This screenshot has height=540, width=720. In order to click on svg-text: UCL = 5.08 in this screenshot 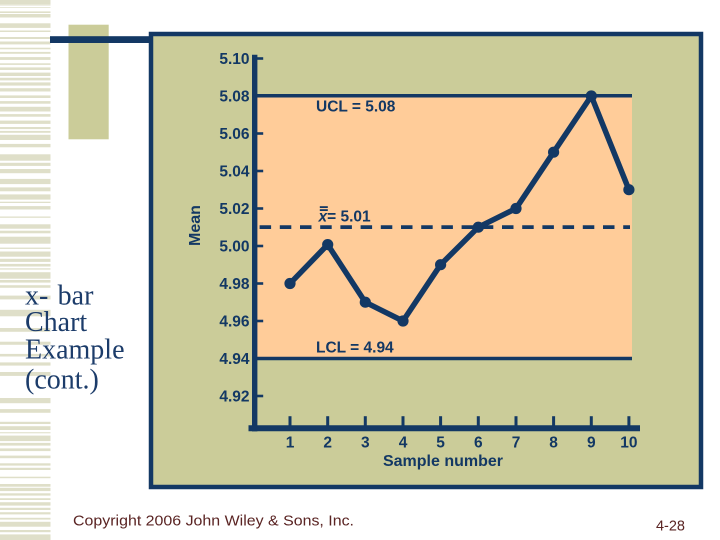, I will do `click(356, 107)`.